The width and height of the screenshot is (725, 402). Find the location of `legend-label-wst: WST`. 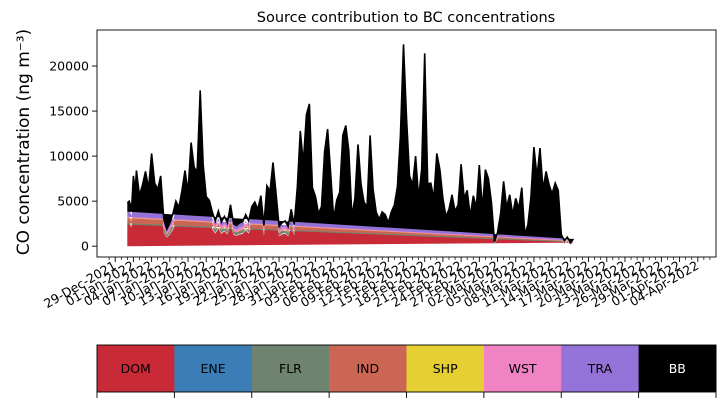

legend-label-wst: WST is located at coordinates (523, 368).